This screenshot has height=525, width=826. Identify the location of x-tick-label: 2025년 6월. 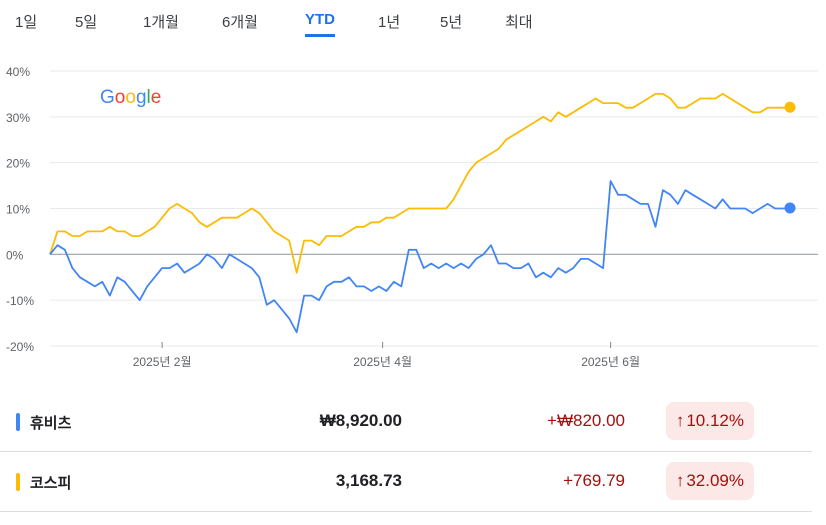
(610, 362).